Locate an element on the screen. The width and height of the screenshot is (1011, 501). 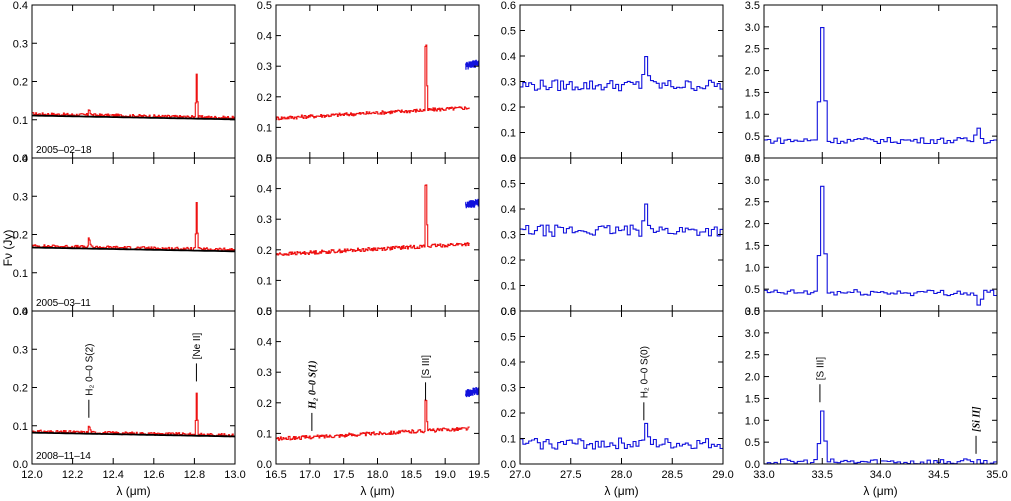
panel-c2-r1: 0.0 0.1 0.2 0.3 0.4 0.5 0.6 is located at coordinates (612, 235).